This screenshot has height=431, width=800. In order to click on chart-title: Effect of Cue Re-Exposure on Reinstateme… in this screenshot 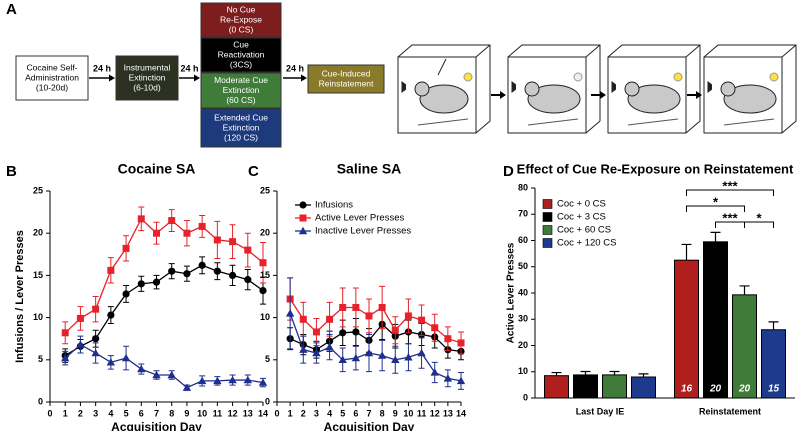, I will do `click(655, 168)`.